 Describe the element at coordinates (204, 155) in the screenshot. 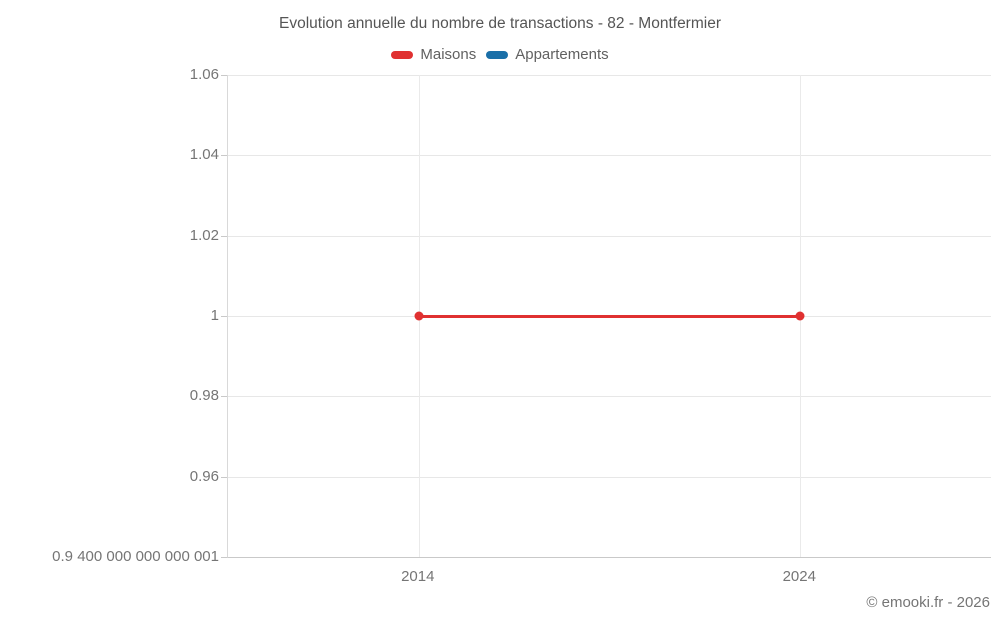

I see `y-tick-label: 1.04` at that location.